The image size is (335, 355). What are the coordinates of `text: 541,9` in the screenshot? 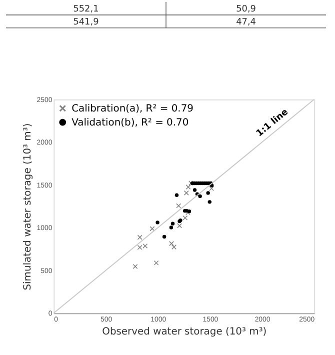 It's located at (86, 22).